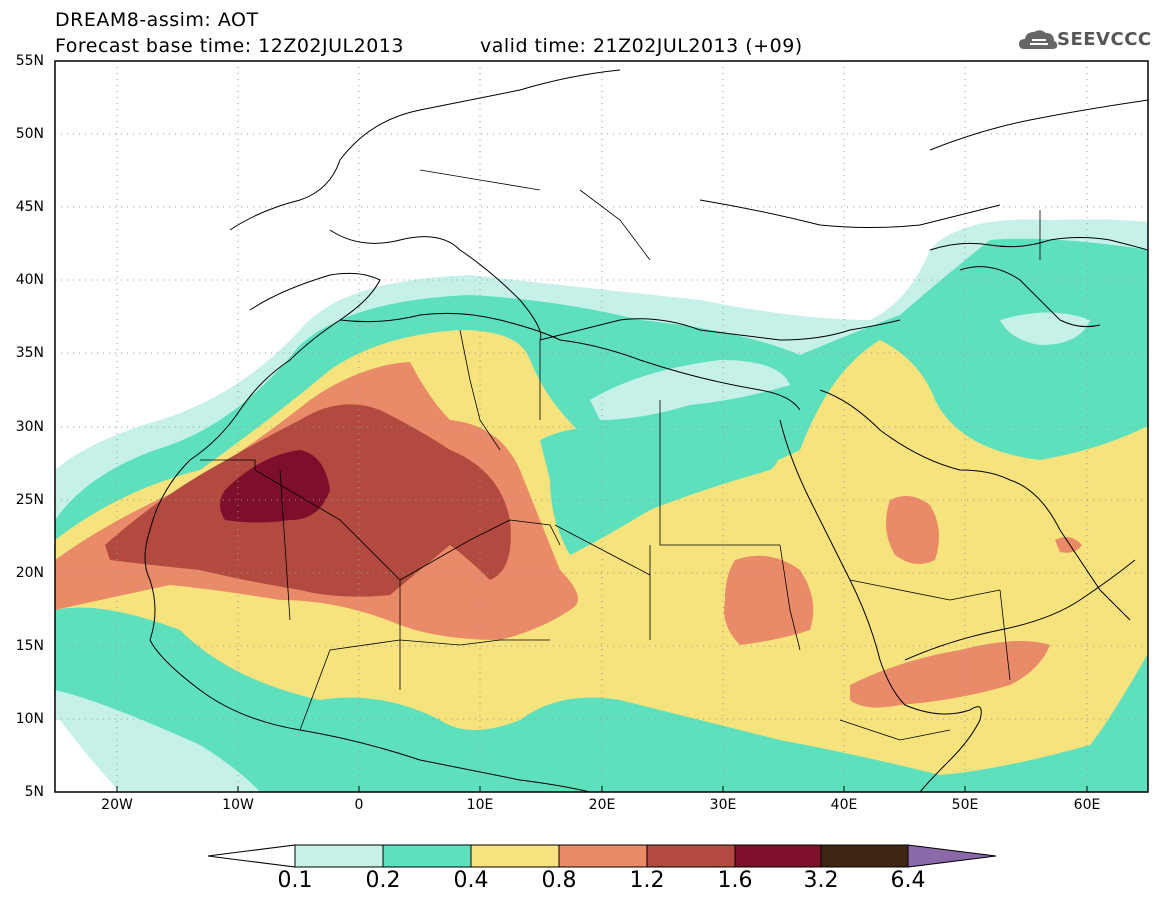  What do you see at coordinates (29, 207) in the screenshot?
I see `lat-label-45n: 45N` at bounding box center [29, 207].